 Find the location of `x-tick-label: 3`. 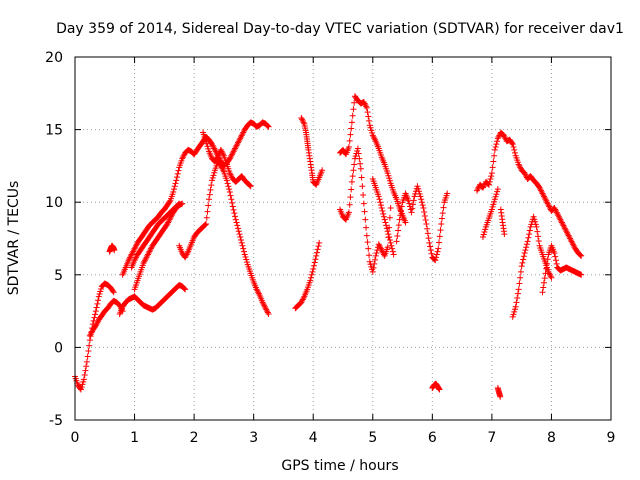

x-tick-label: 3 is located at coordinates (253, 438).